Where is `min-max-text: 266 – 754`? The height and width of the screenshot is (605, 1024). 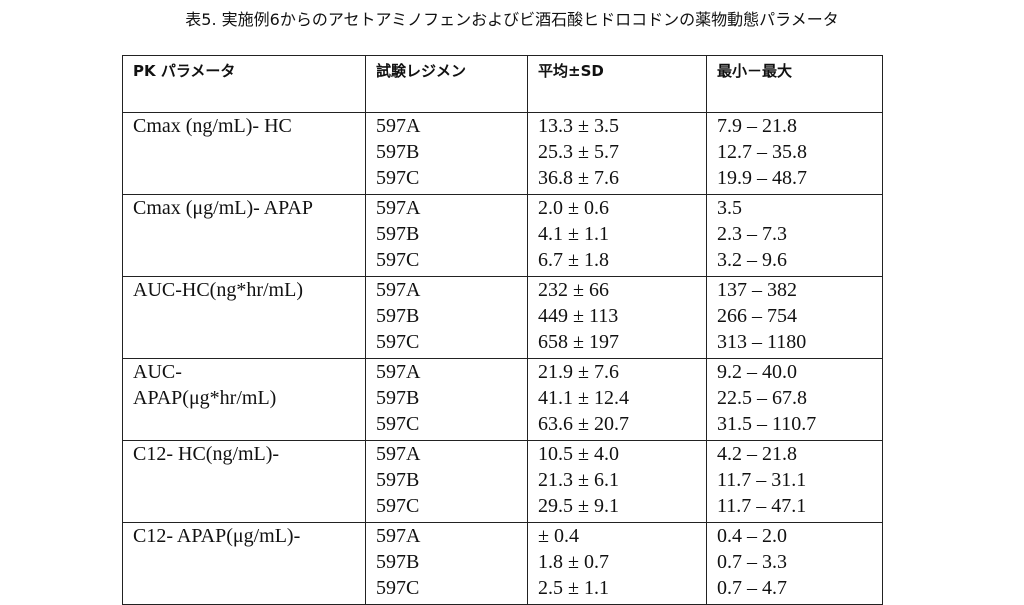 min-max-text: 266 – 754 is located at coordinates (757, 316).